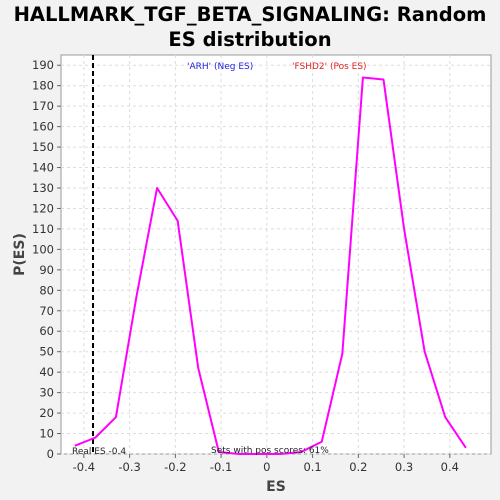  Describe the element at coordinates (43, 229) in the screenshot. I see `y-tick-label: 110` at that location.